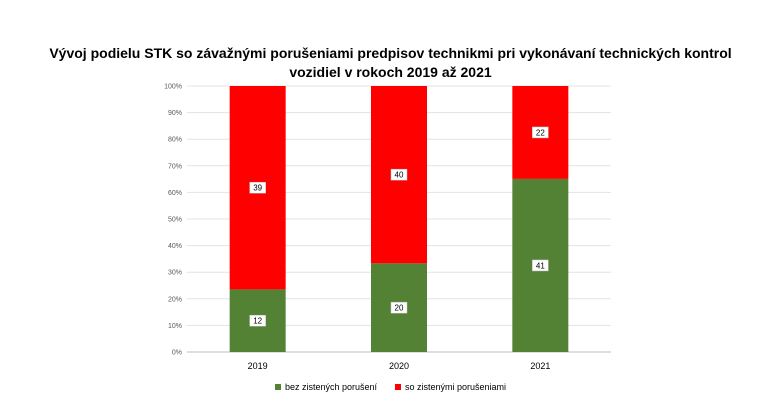  I want to click on chart-title-line-2: vozidiel v rokoch 2019 až 2021, so click(390, 72).